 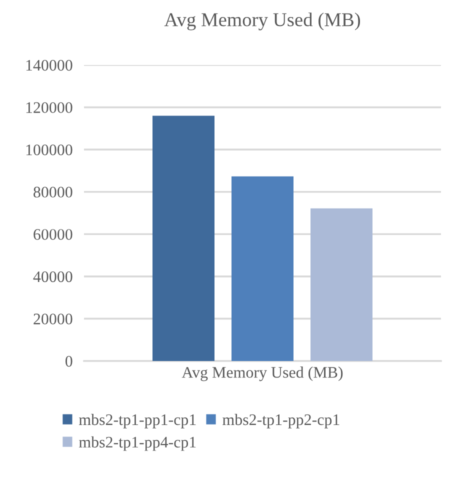 What do you see at coordinates (53, 319) in the screenshot?
I see `y-tick-label: 20000` at bounding box center [53, 319].